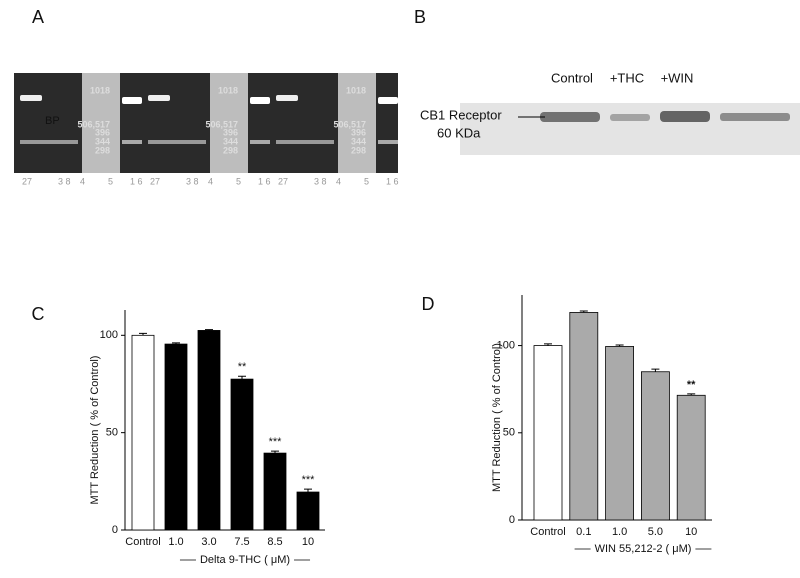  What do you see at coordinates (308, 542) in the screenshot?
I see `x-tick-label: 10` at bounding box center [308, 542].